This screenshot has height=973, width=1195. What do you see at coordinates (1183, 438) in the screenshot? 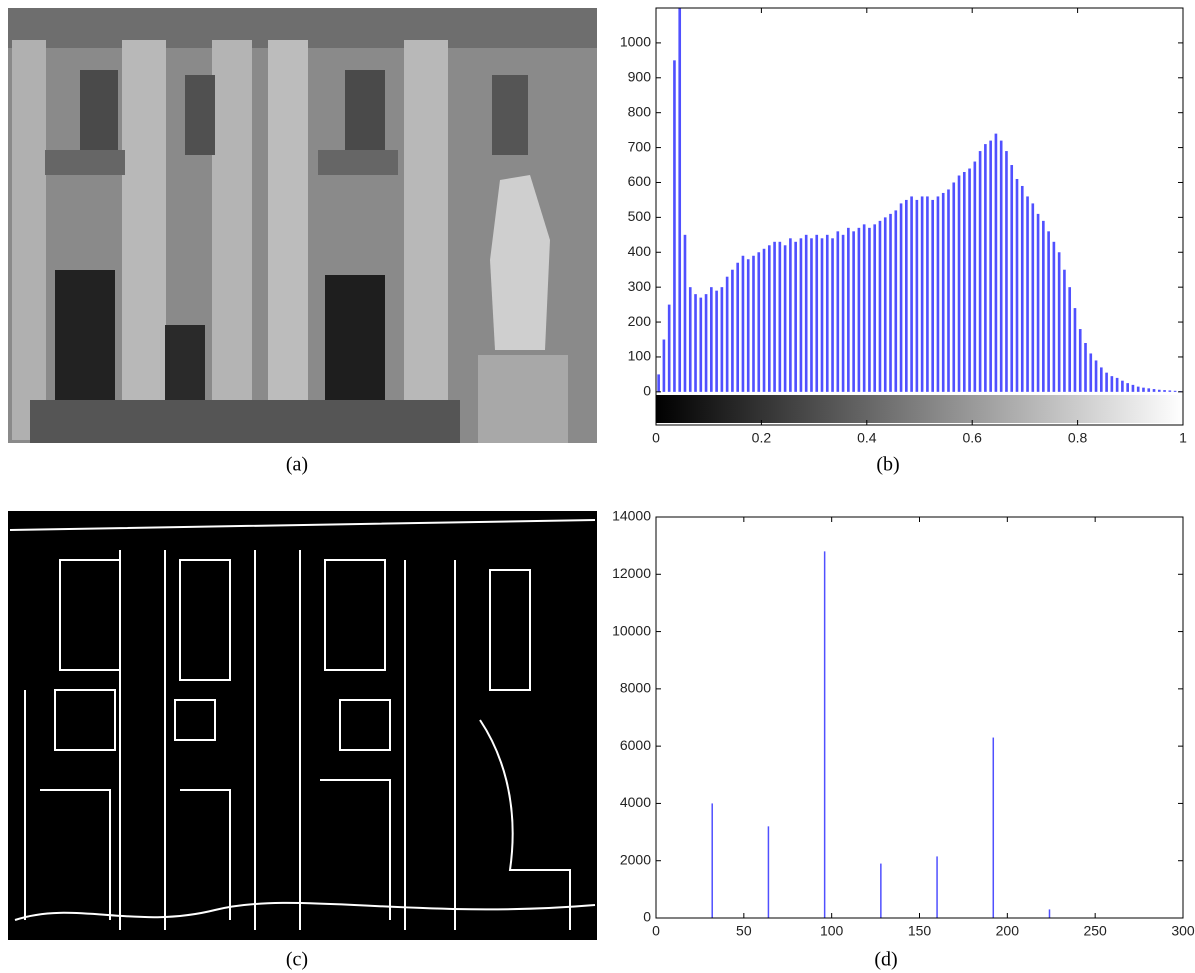
I see `x-tick-label: 1` at bounding box center [1183, 438].